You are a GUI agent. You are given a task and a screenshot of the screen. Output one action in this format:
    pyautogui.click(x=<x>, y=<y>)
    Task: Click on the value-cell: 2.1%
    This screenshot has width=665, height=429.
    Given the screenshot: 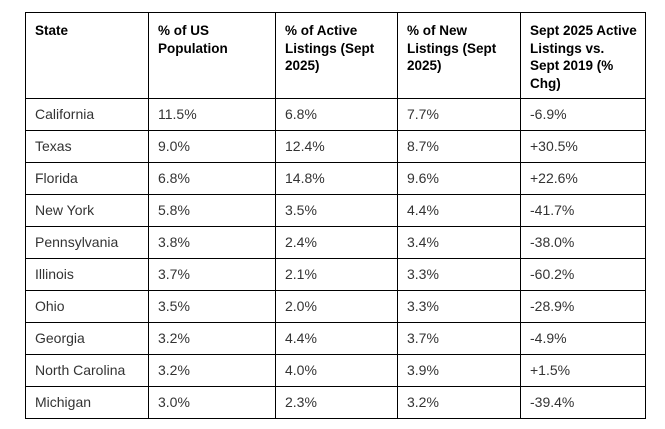 What is the action you would take?
    pyautogui.click(x=336, y=275)
    